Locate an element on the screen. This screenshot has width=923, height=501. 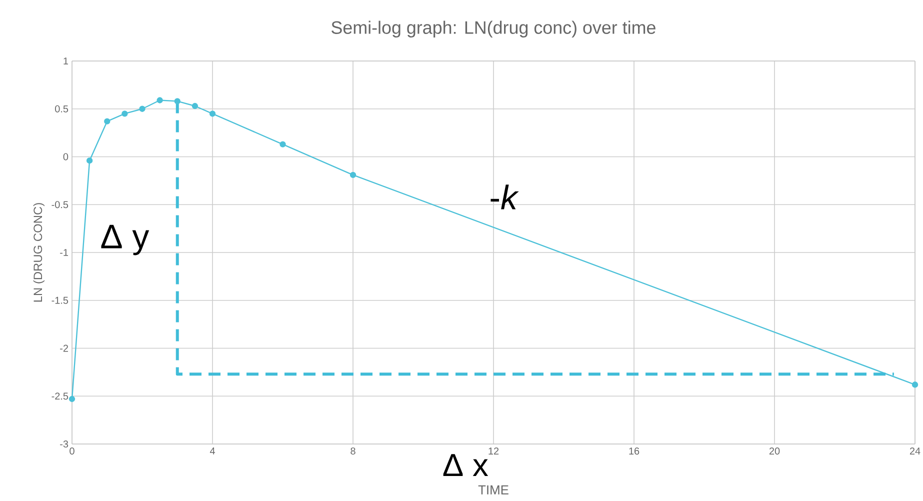
y-tick-label: -2 is located at coordinates (64, 348).